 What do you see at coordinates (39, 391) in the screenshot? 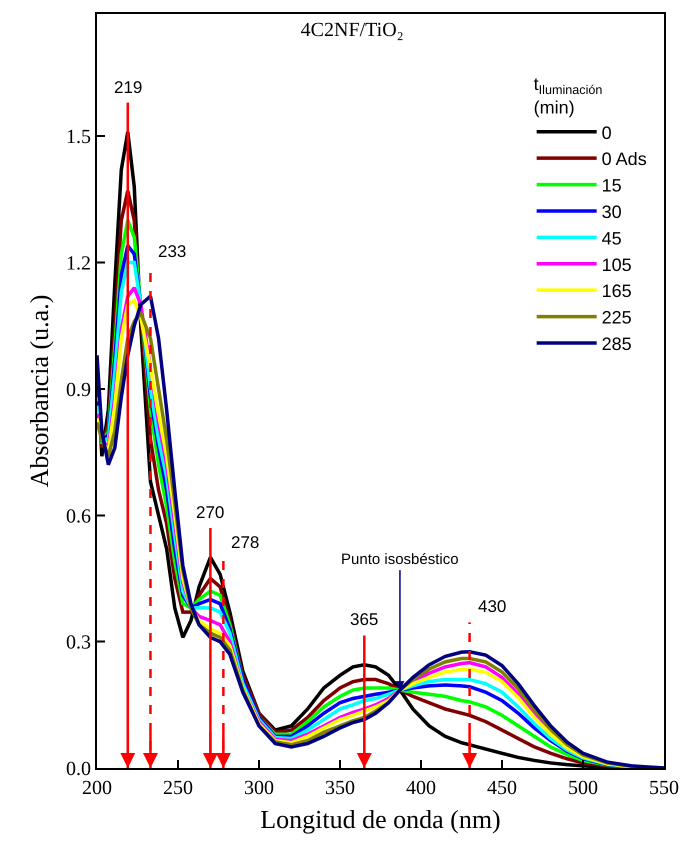
I see `y-axis-title: Absorbancia (u.a.)` at bounding box center [39, 391].